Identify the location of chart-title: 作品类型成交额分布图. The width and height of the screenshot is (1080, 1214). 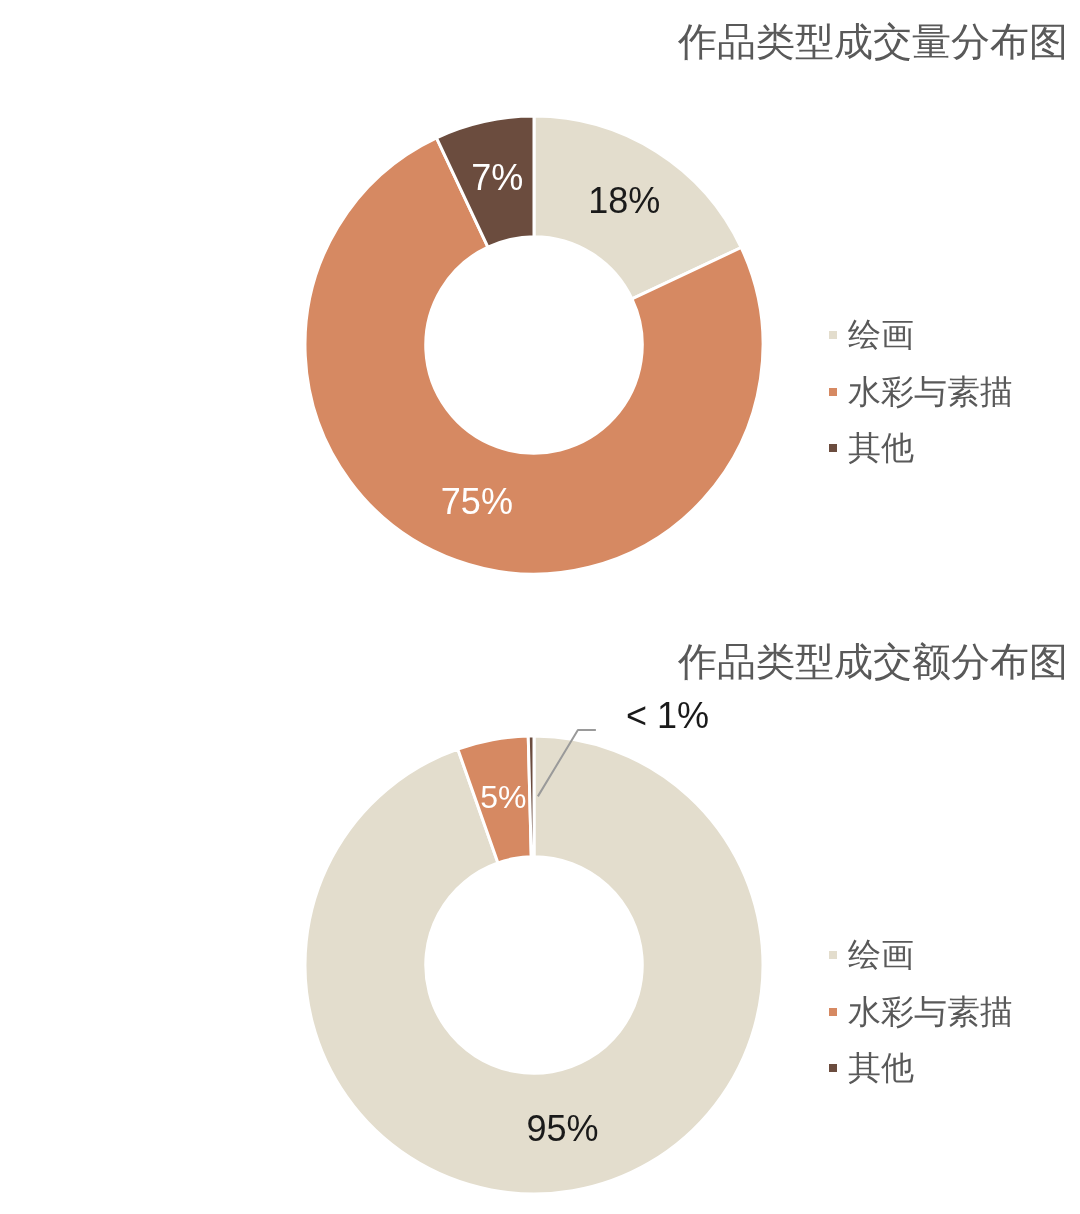
(873, 662).